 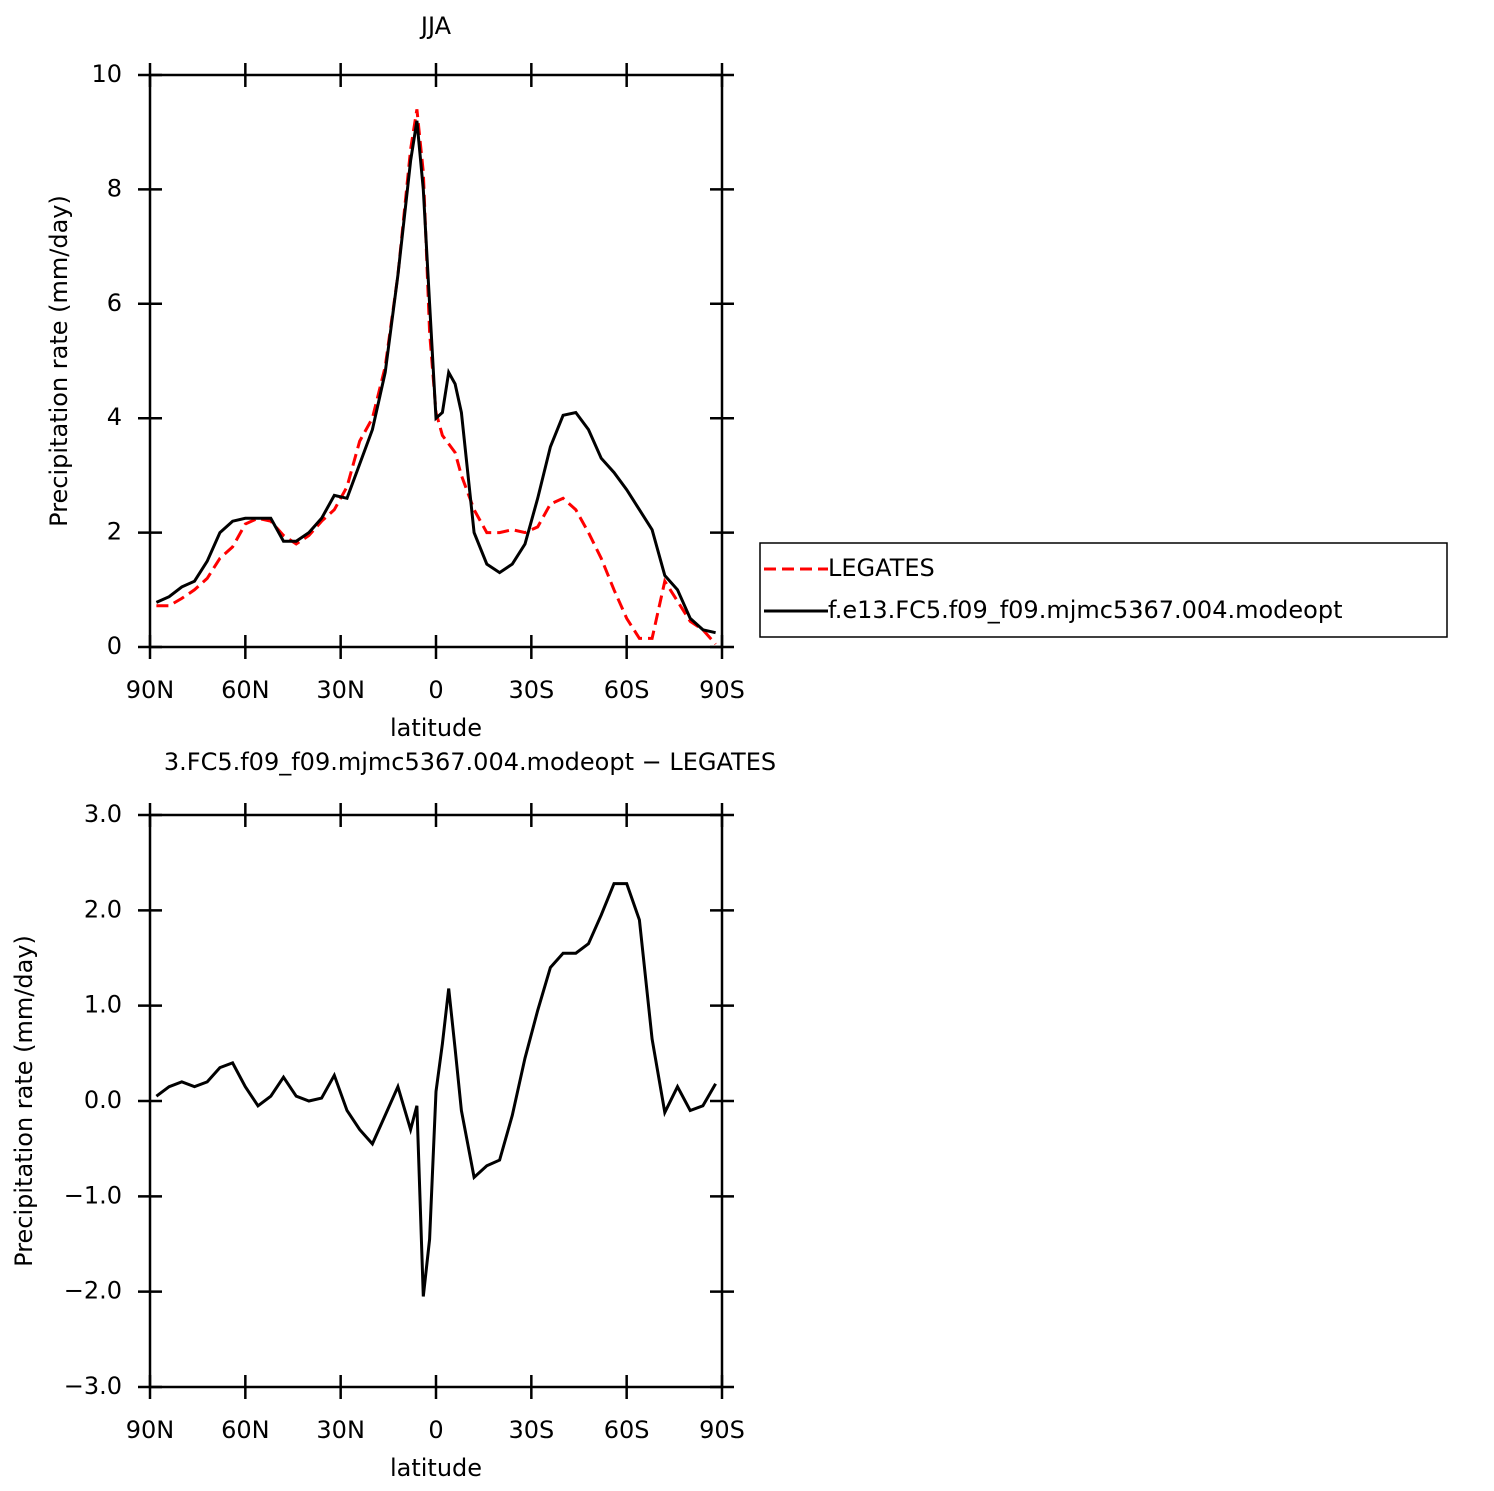 I want to click on legend-box, so click(x=1103, y=590).